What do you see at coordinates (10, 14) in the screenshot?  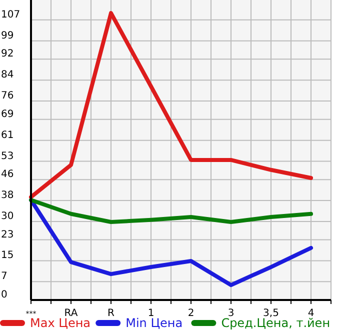 I see `y-tick-label: 107` at bounding box center [10, 14].